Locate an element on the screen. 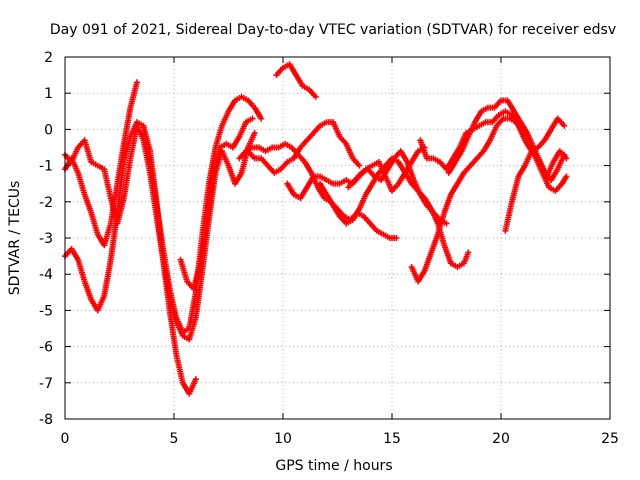 The width and height of the screenshot is (640, 480). y-tick-label: -6 is located at coordinates (46, 348).